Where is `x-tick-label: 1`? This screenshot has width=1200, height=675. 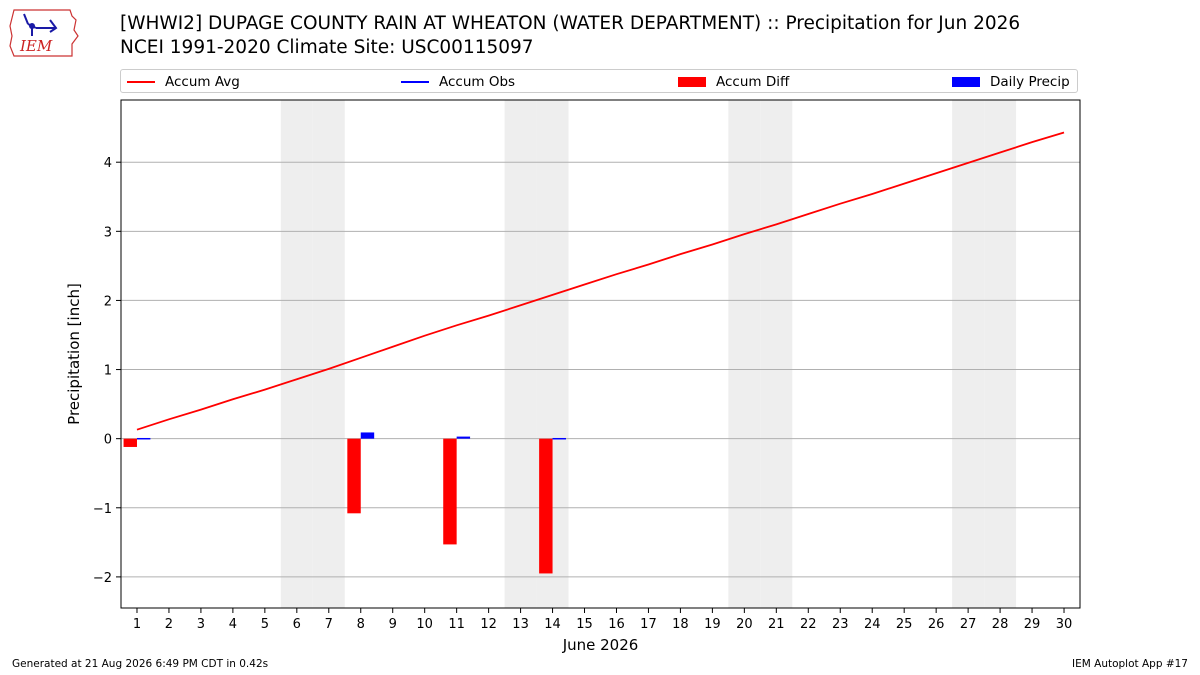
x-tick-label: 1 is located at coordinates (137, 624).